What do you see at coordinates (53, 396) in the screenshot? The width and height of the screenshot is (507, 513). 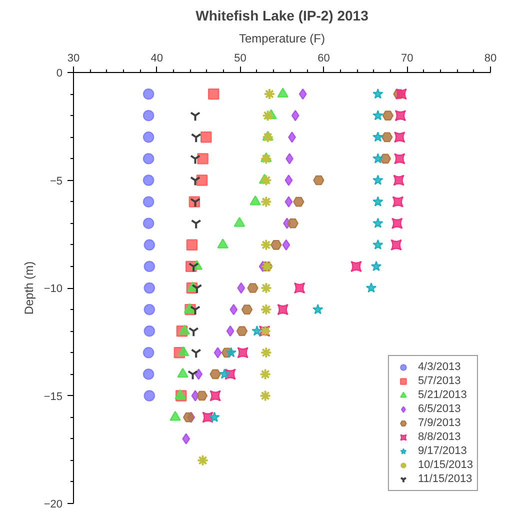 I see `y-tick-label: −15` at bounding box center [53, 396].